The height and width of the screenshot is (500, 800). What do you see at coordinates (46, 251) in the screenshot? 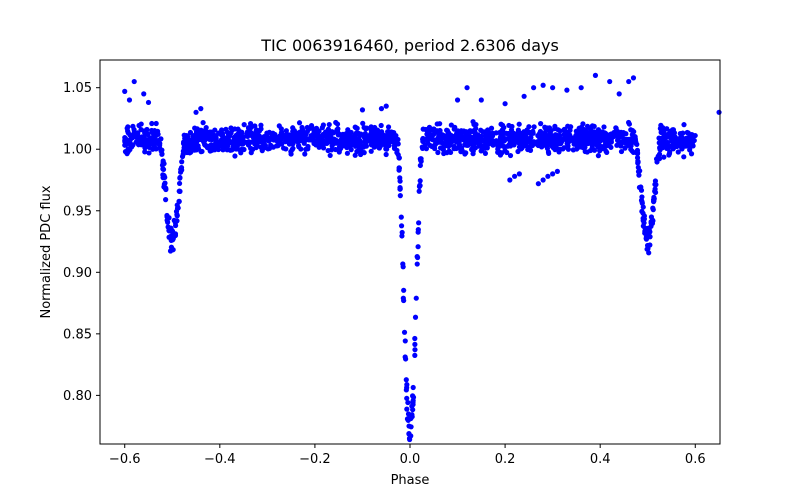
I see `y-axis-label: Normalized PDC flux` at bounding box center [46, 251].